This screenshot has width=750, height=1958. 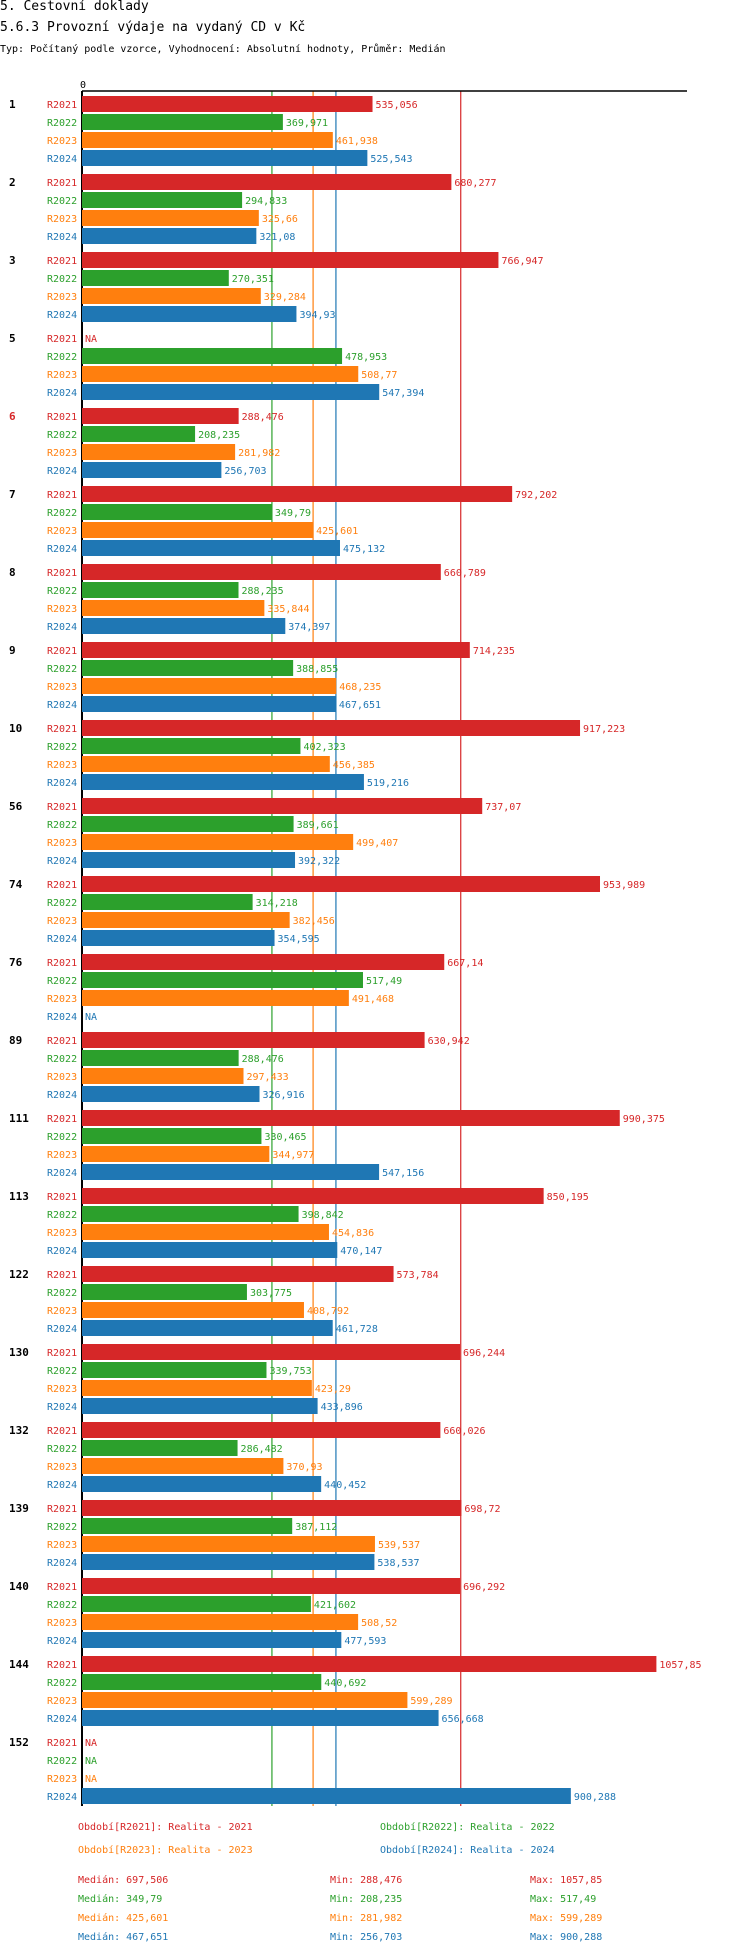 I want to click on value-label: 423,29, so click(x=333, y=1389).